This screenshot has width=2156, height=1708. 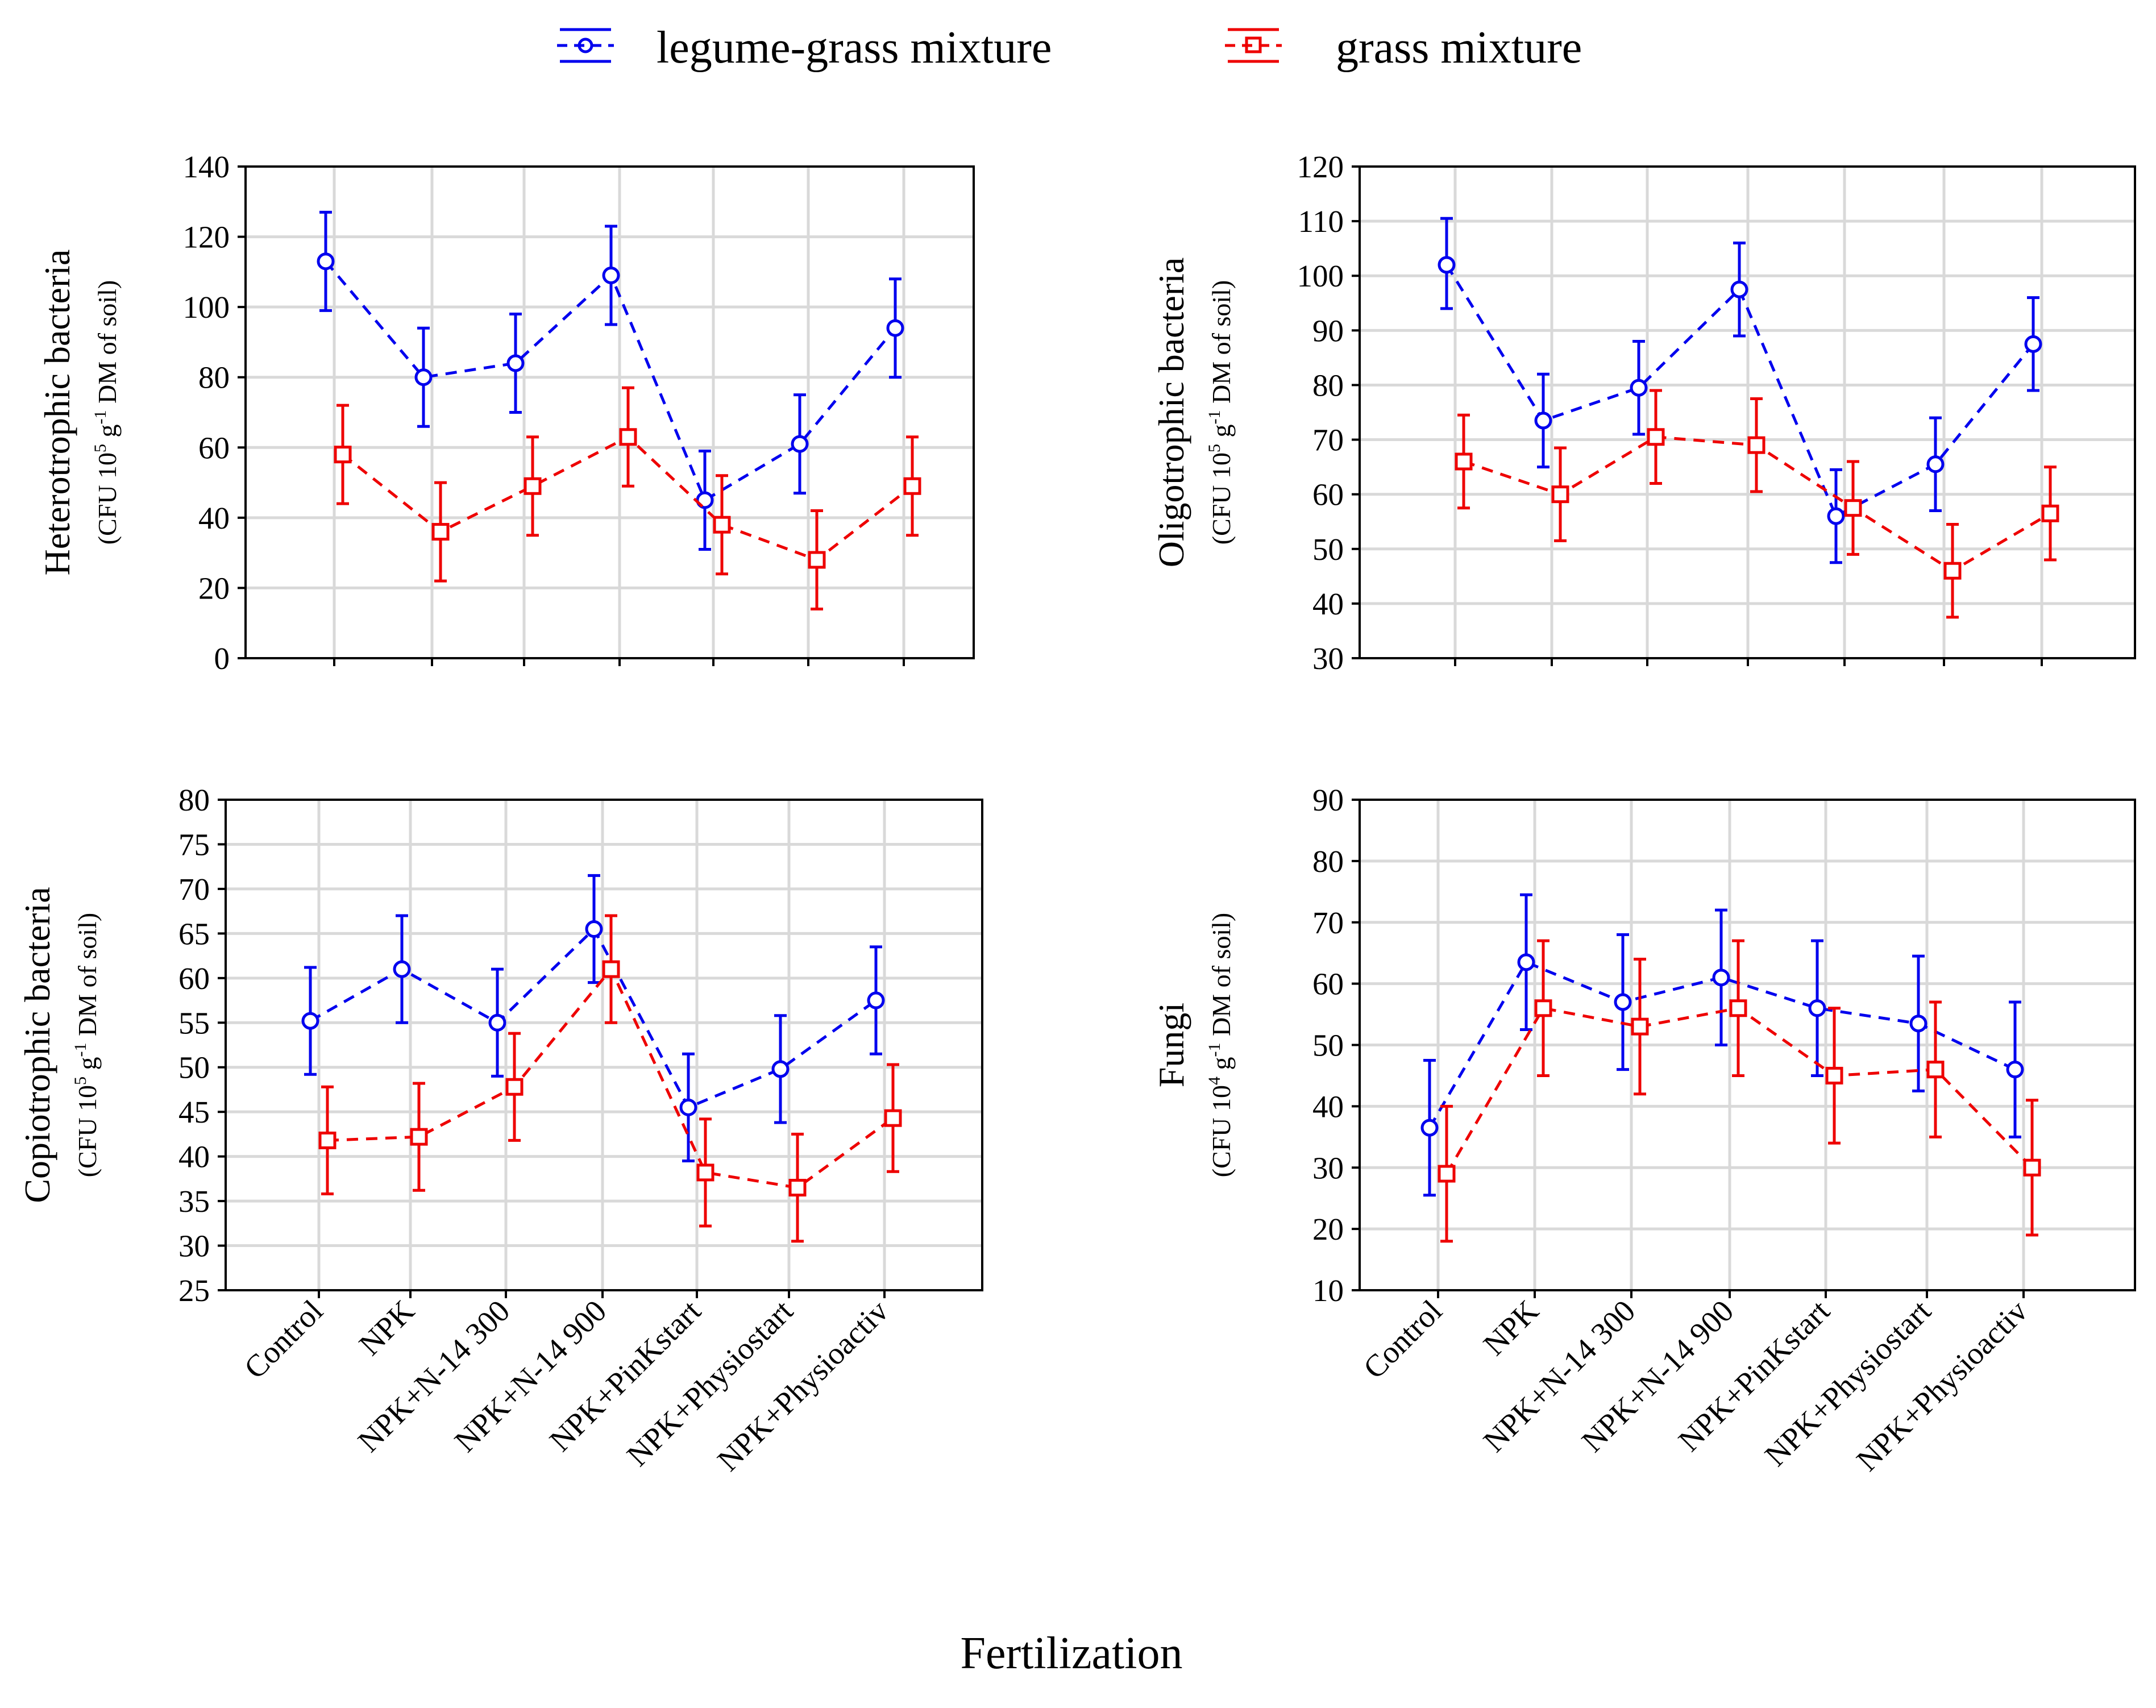 What do you see at coordinates (222, 658) in the screenshot?
I see `y-tick-label: 0` at bounding box center [222, 658].